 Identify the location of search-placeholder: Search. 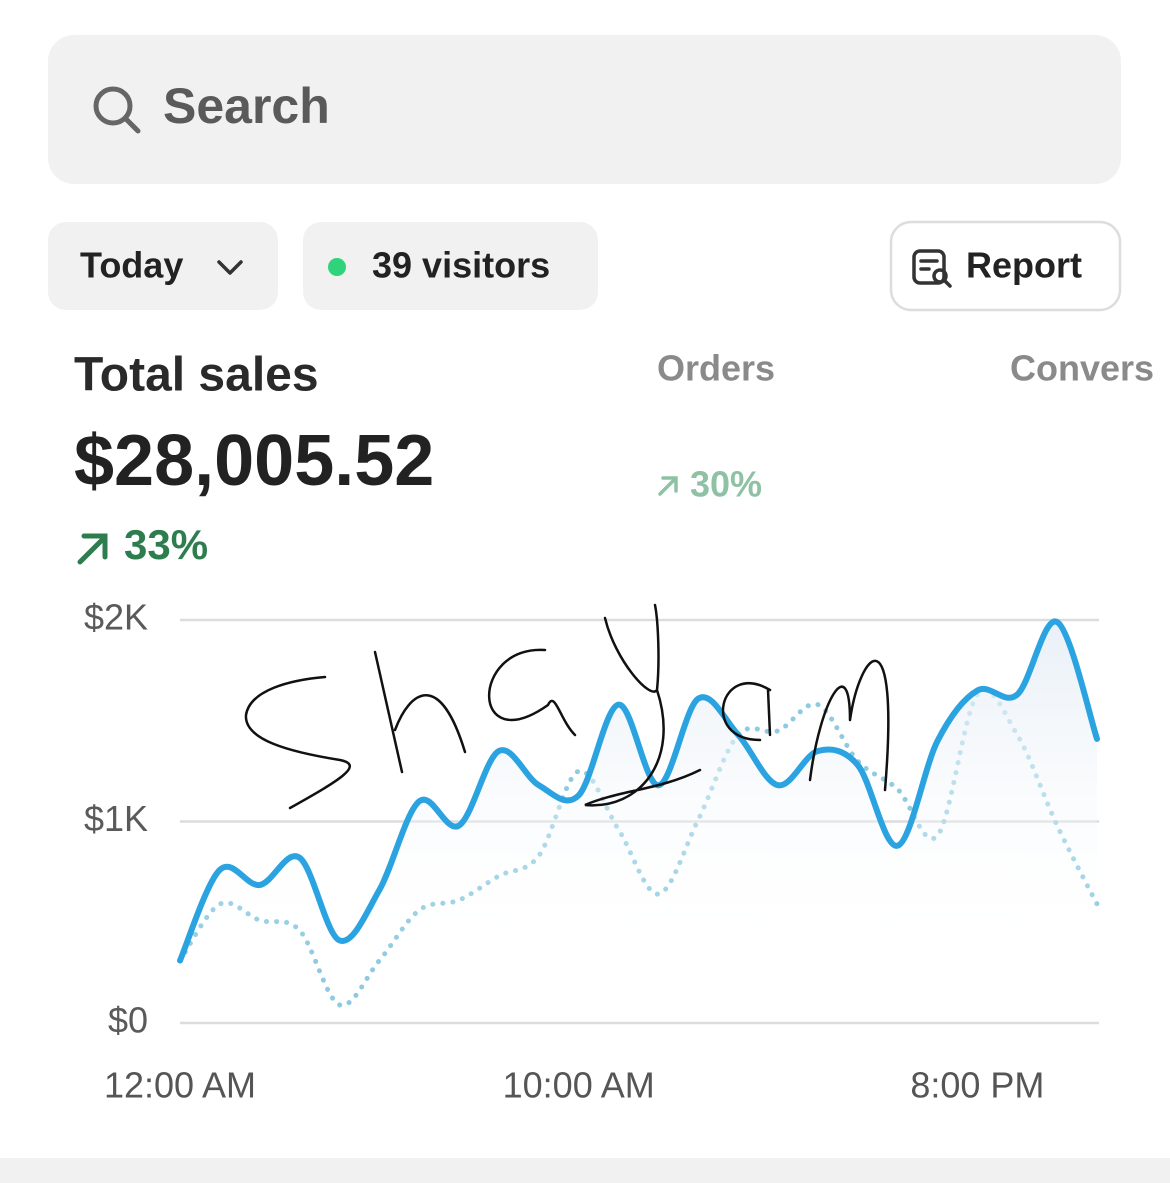
(246, 106).